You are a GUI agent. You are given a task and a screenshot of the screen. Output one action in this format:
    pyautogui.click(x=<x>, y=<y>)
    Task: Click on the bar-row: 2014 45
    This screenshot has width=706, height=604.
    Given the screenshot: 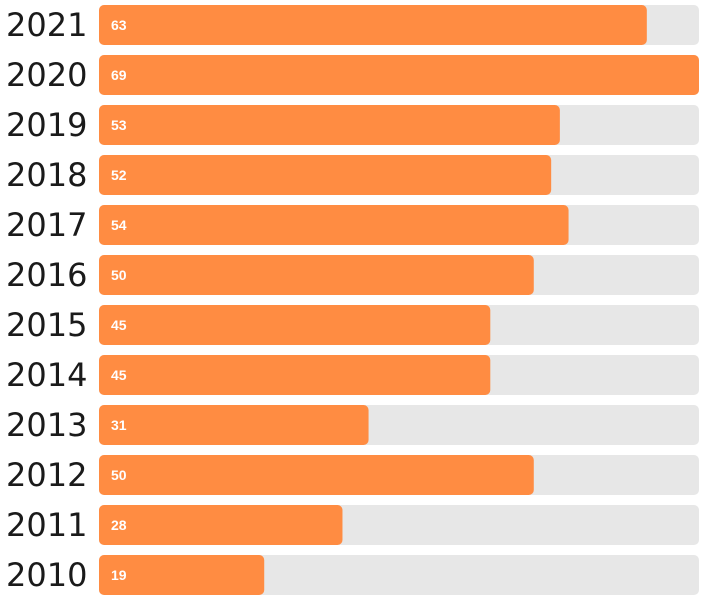 What is the action you would take?
    pyautogui.click(x=352, y=375)
    